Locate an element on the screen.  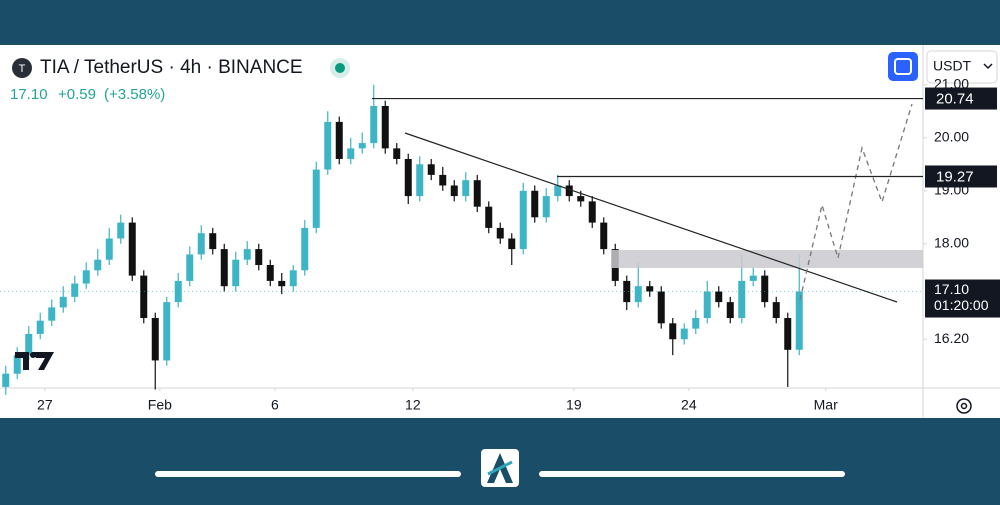
level-label: 20.74 is located at coordinates (955, 99).